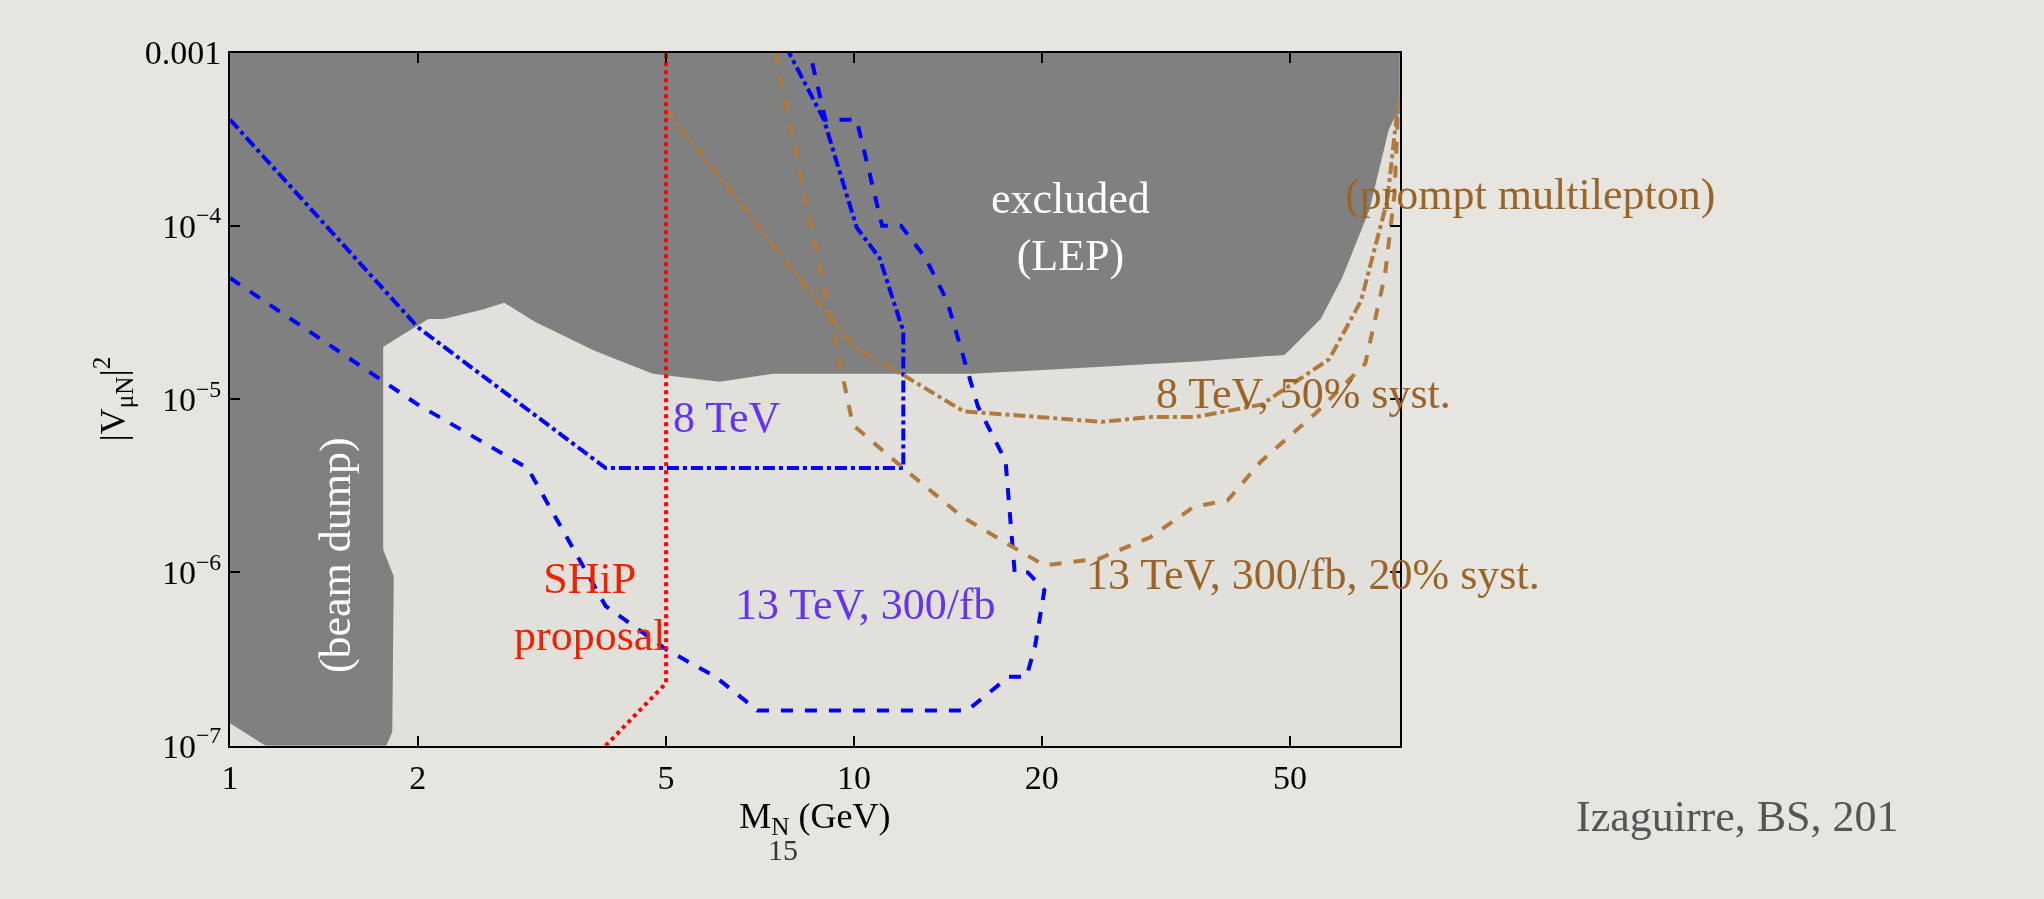 The height and width of the screenshot is (899, 2044). I want to click on x-tick-label: 10, so click(853, 777).